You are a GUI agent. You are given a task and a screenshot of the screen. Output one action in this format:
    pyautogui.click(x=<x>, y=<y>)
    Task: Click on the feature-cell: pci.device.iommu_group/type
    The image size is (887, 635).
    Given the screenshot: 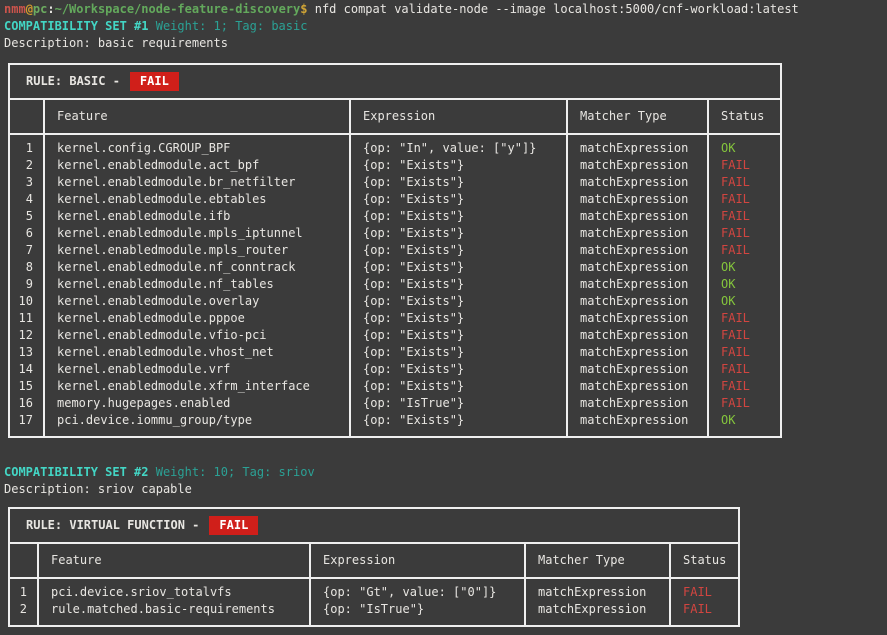 What is the action you would take?
    pyautogui.click(x=196, y=424)
    